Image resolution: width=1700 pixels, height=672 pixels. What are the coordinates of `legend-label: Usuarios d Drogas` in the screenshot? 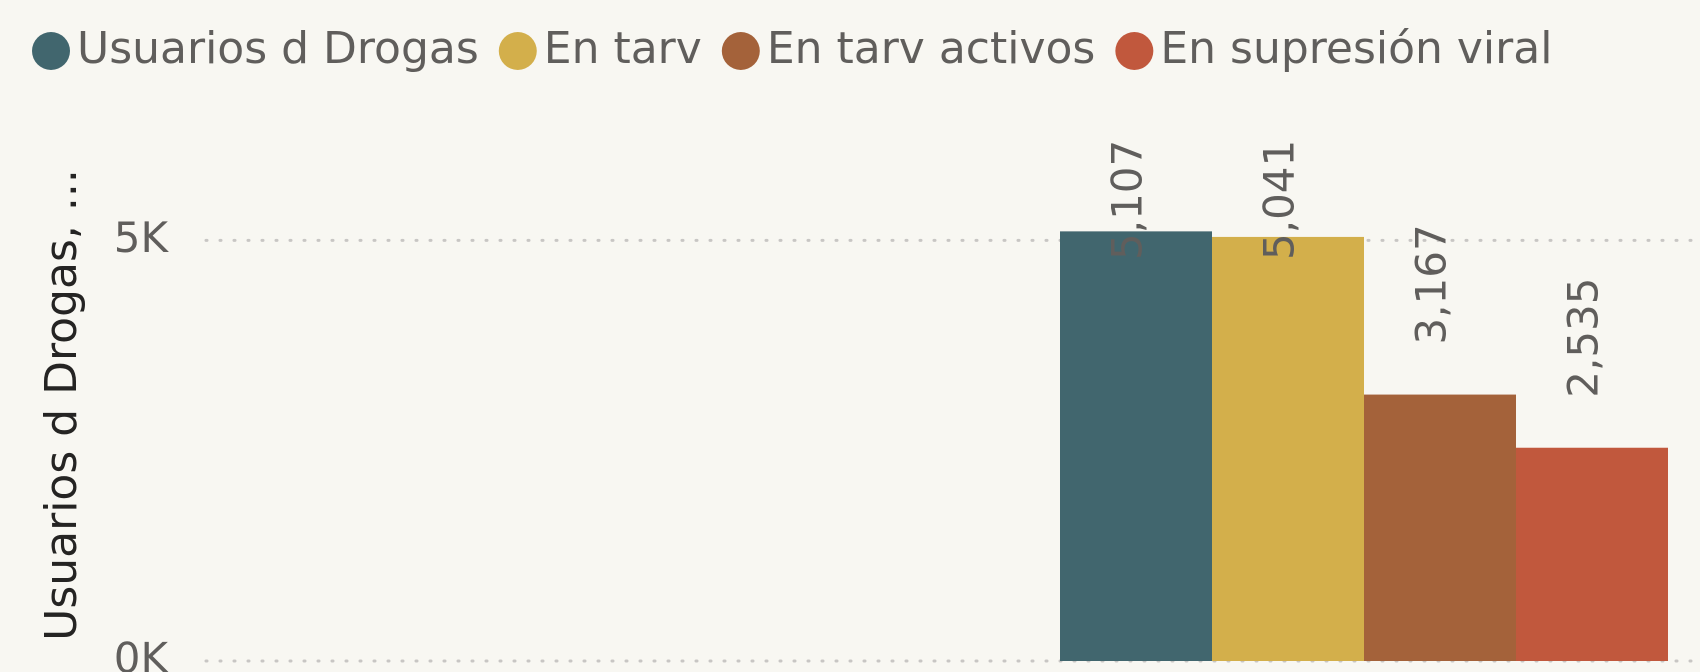 It's located at (278, 48).